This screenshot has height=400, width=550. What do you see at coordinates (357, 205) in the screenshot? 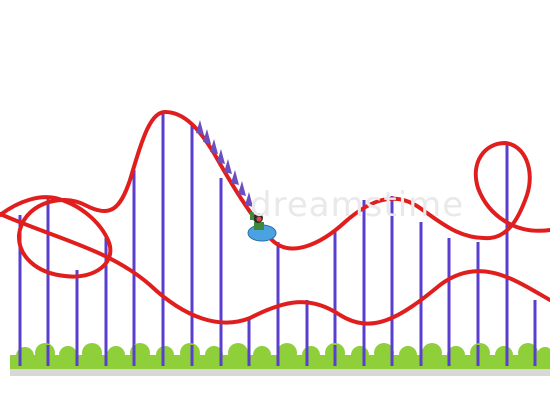
I see `watermark: dreamstime` at bounding box center [357, 205].